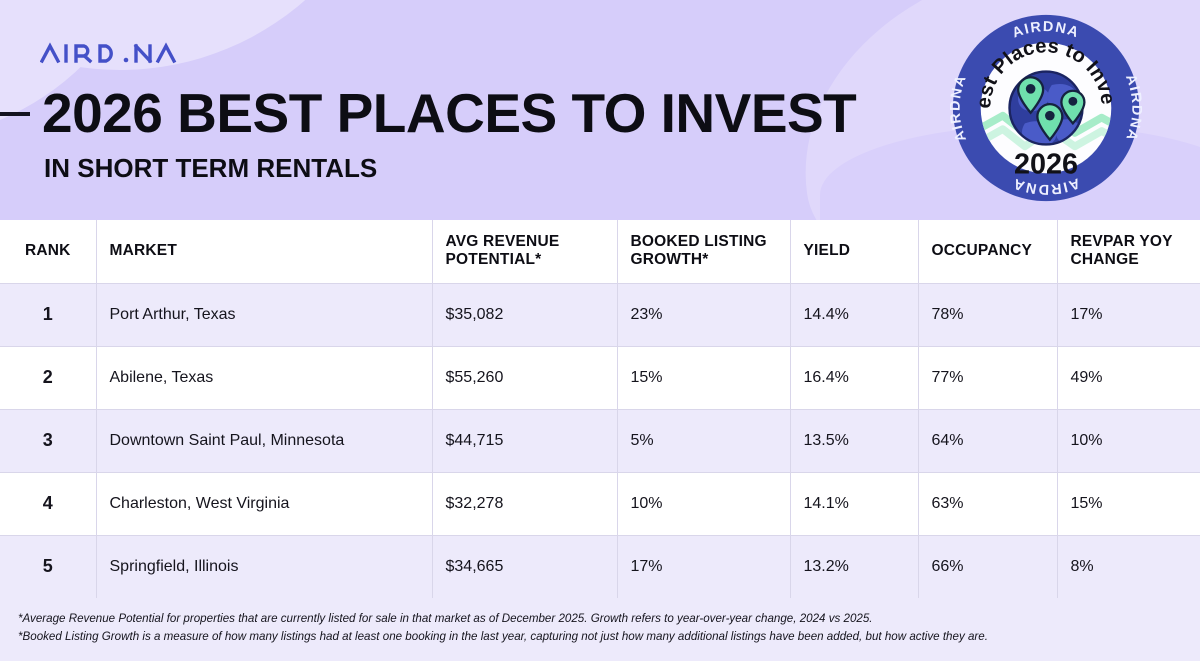  I want to click on cell-booked-listing-growth: 23%, so click(704, 315).